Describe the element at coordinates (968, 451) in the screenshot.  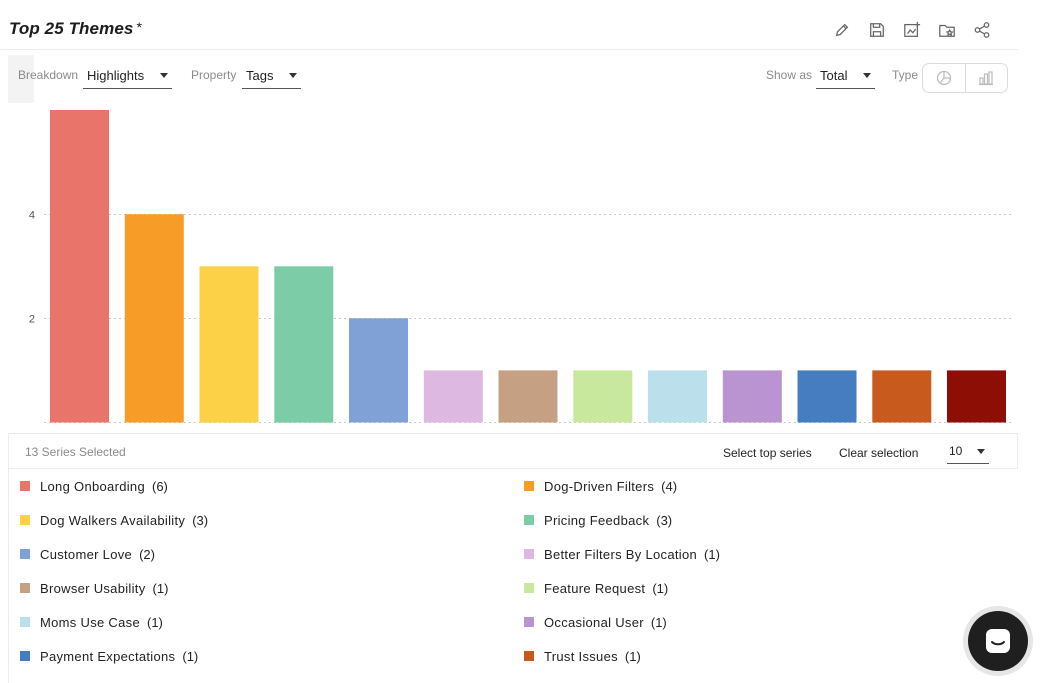
I see `top-series-count-dropdown: 10` at that location.